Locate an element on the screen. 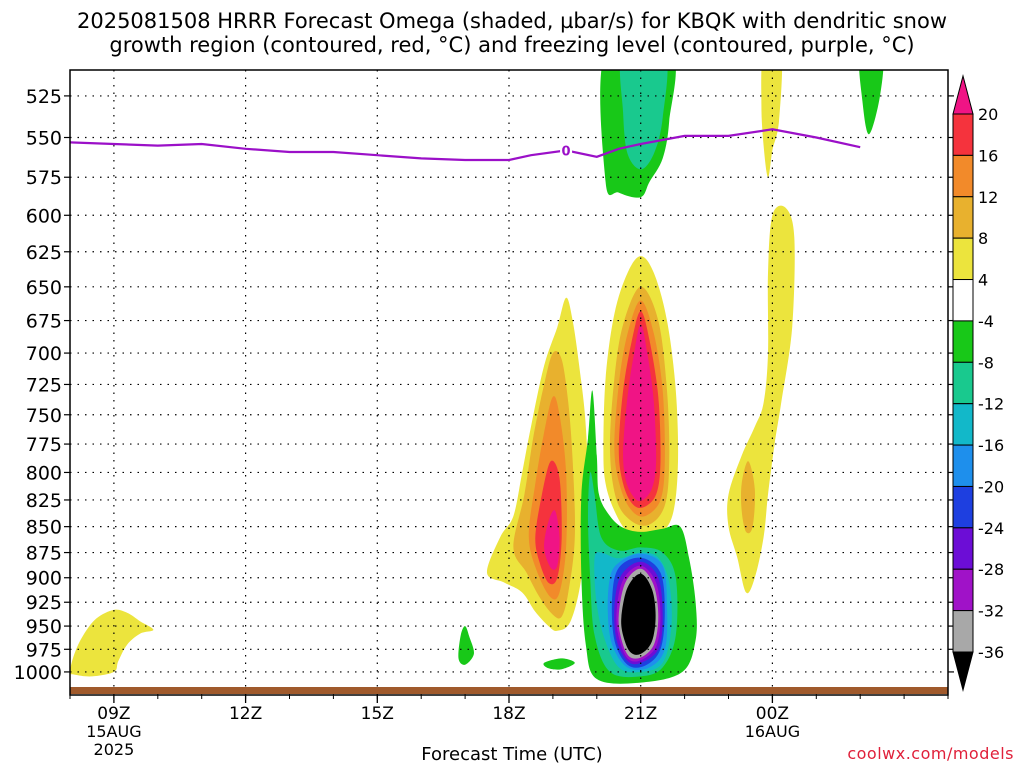 The height and width of the screenshot is (768, 1024). xtick-date-9: 15AUG is located at coordinates (113, 731).